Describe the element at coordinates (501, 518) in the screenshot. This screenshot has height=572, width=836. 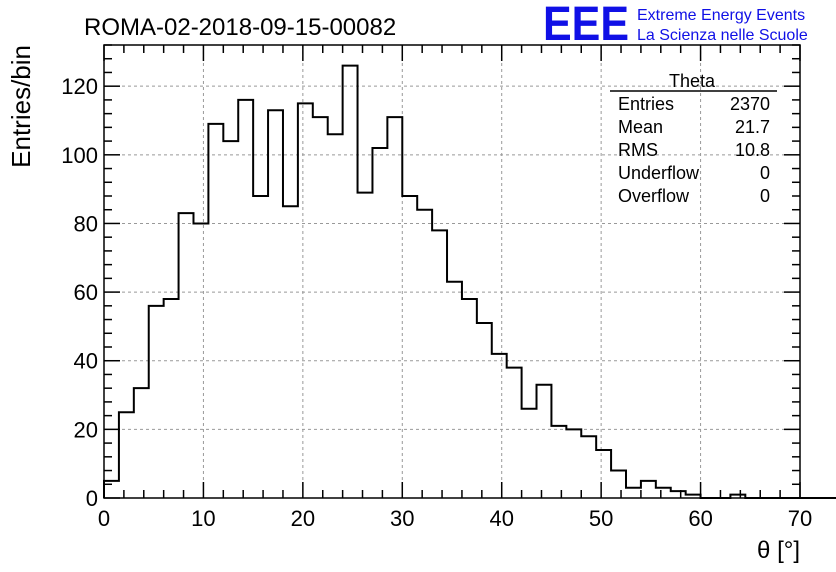
I see `x-tick-label: 40` at that location.